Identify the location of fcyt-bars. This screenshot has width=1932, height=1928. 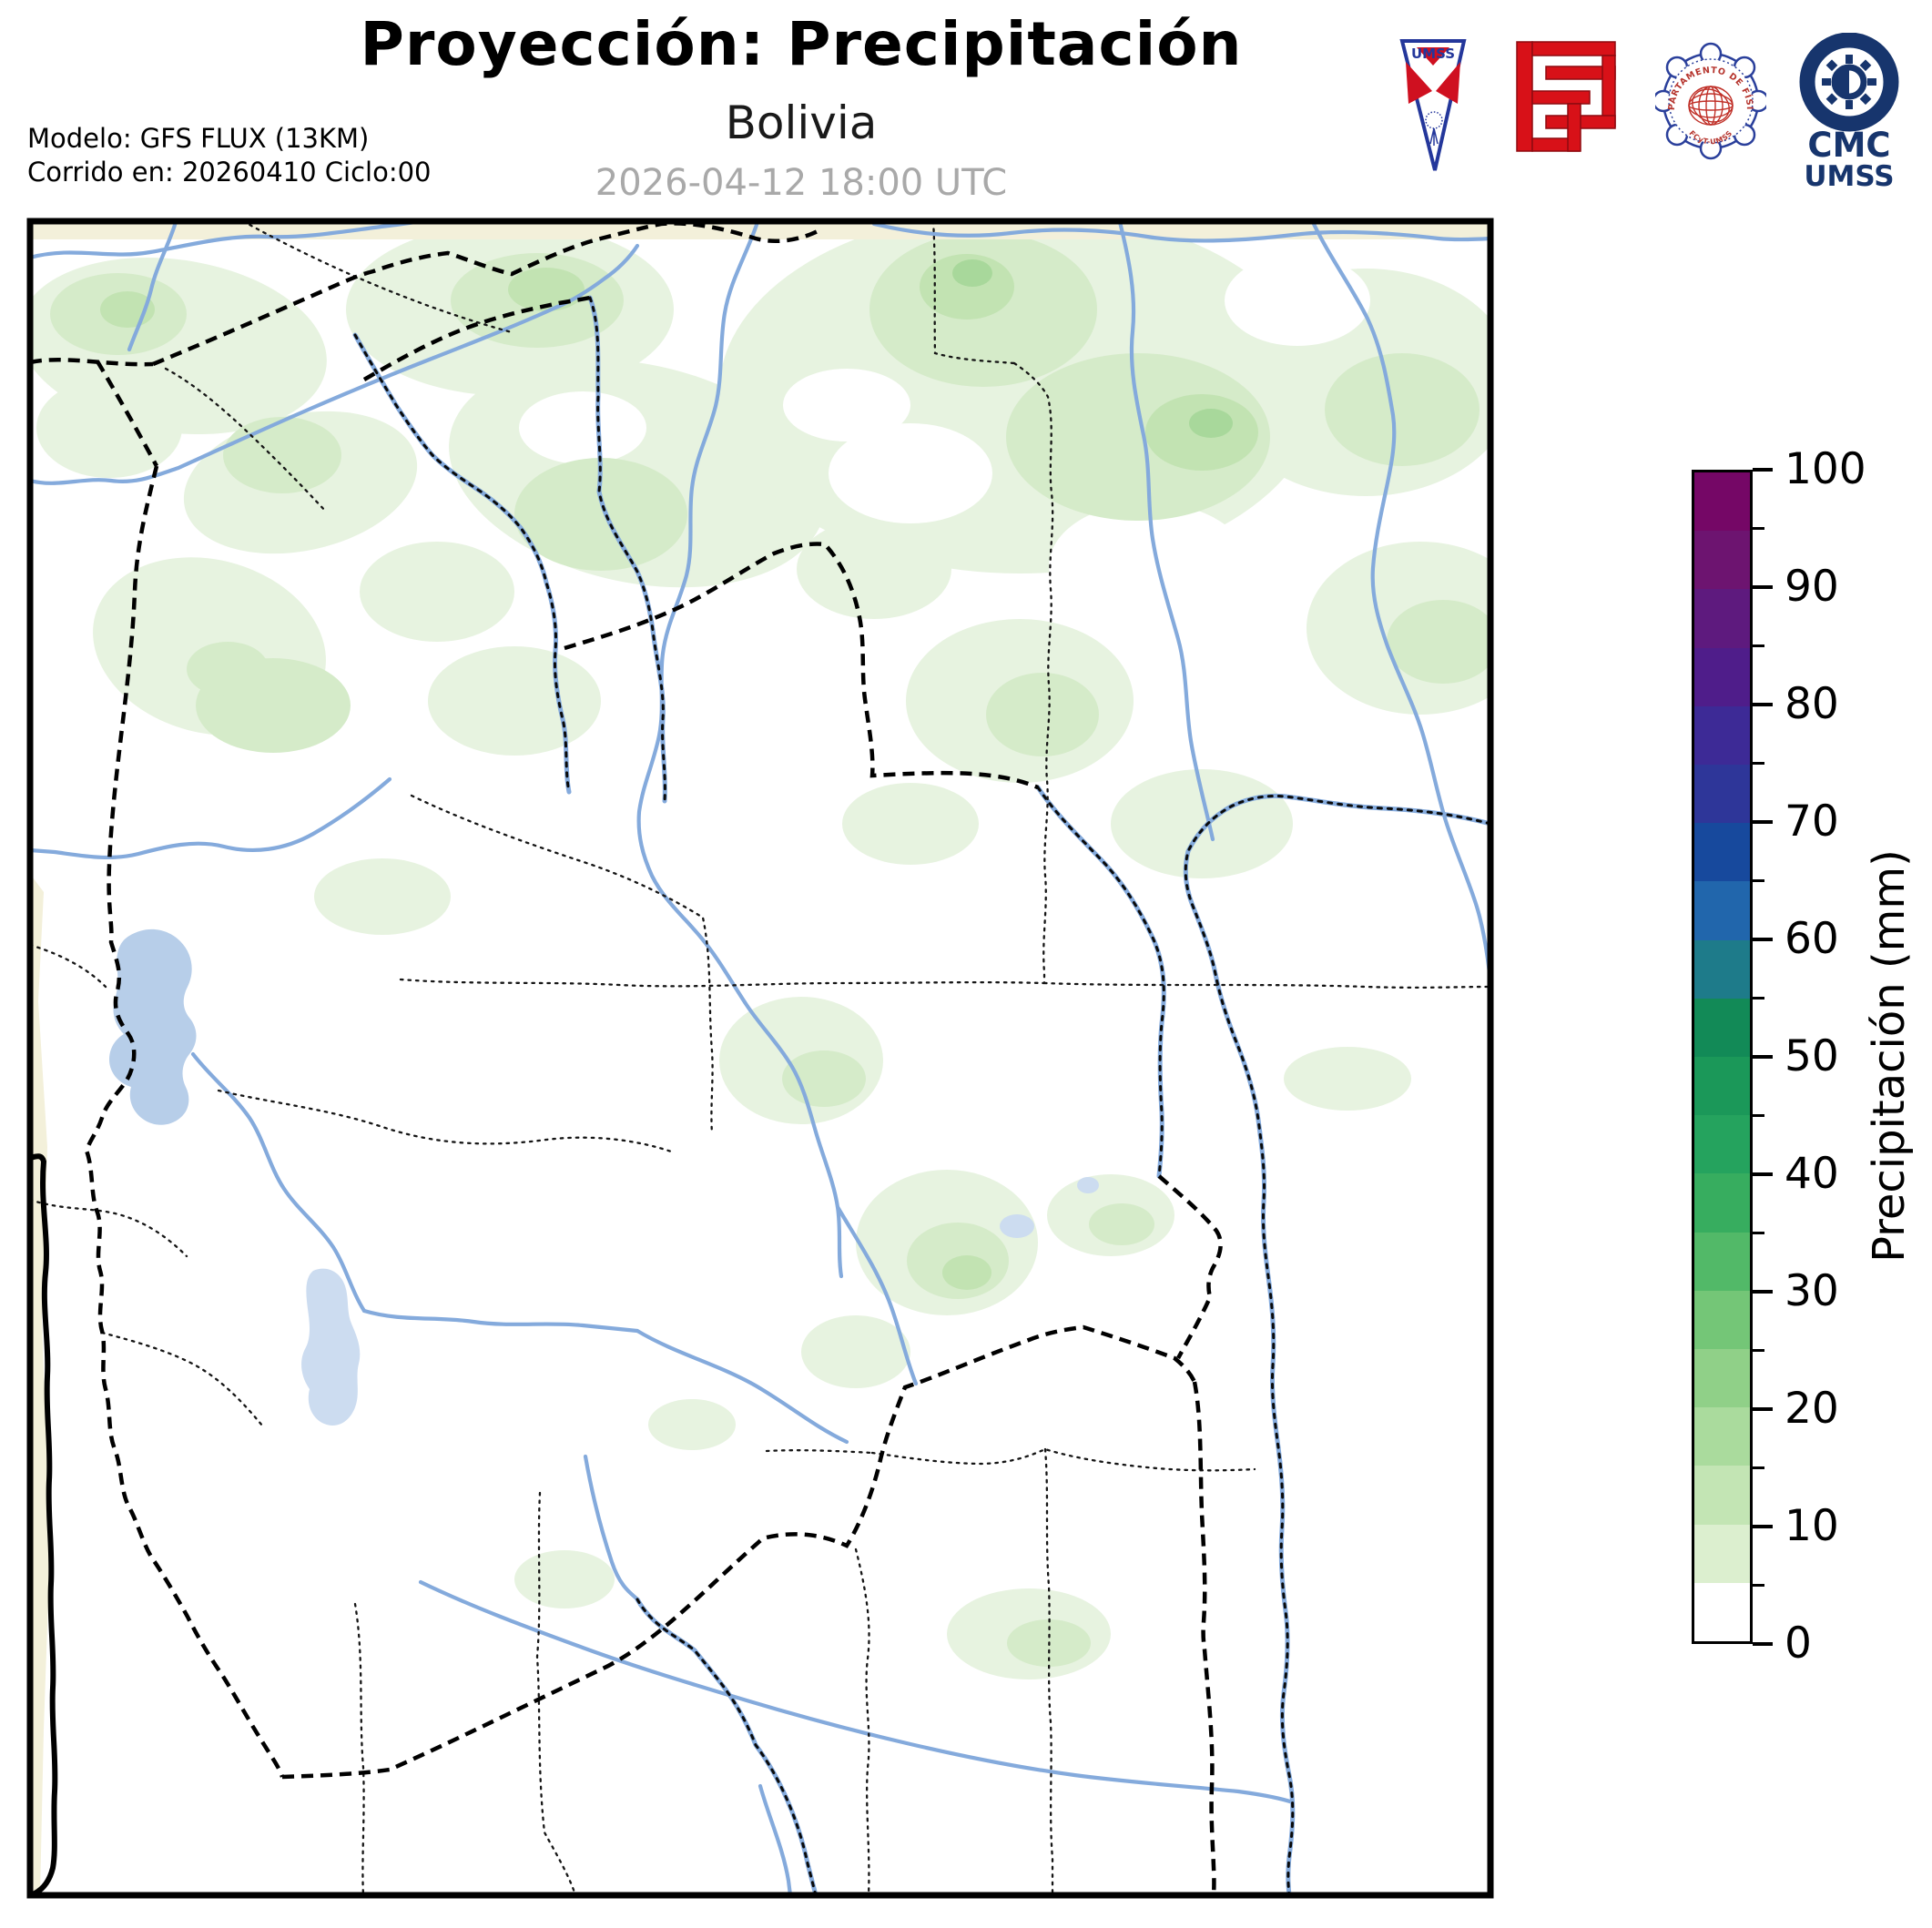
(1566, 97).